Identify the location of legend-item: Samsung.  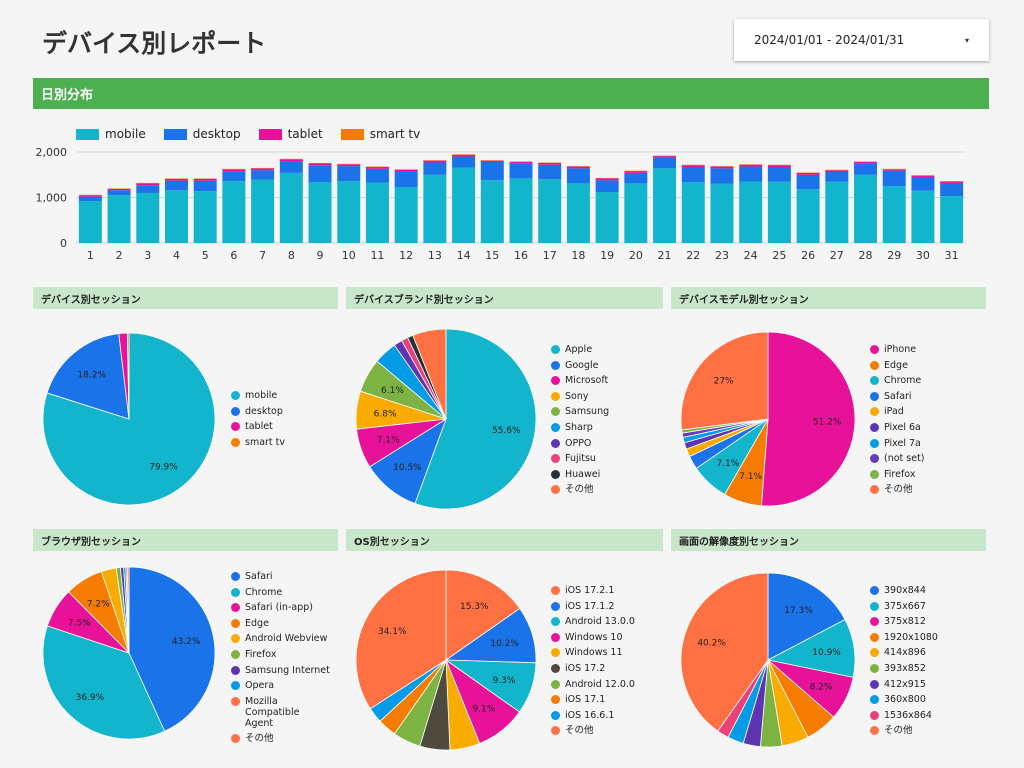
(580, 411).